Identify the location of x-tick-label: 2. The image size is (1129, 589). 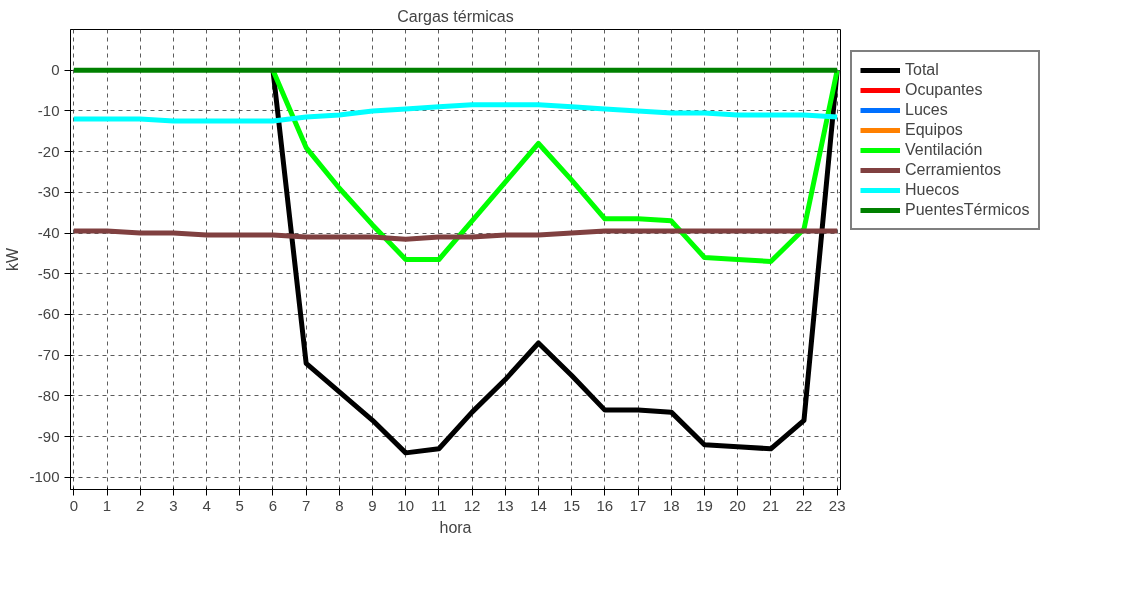
(140, 505).